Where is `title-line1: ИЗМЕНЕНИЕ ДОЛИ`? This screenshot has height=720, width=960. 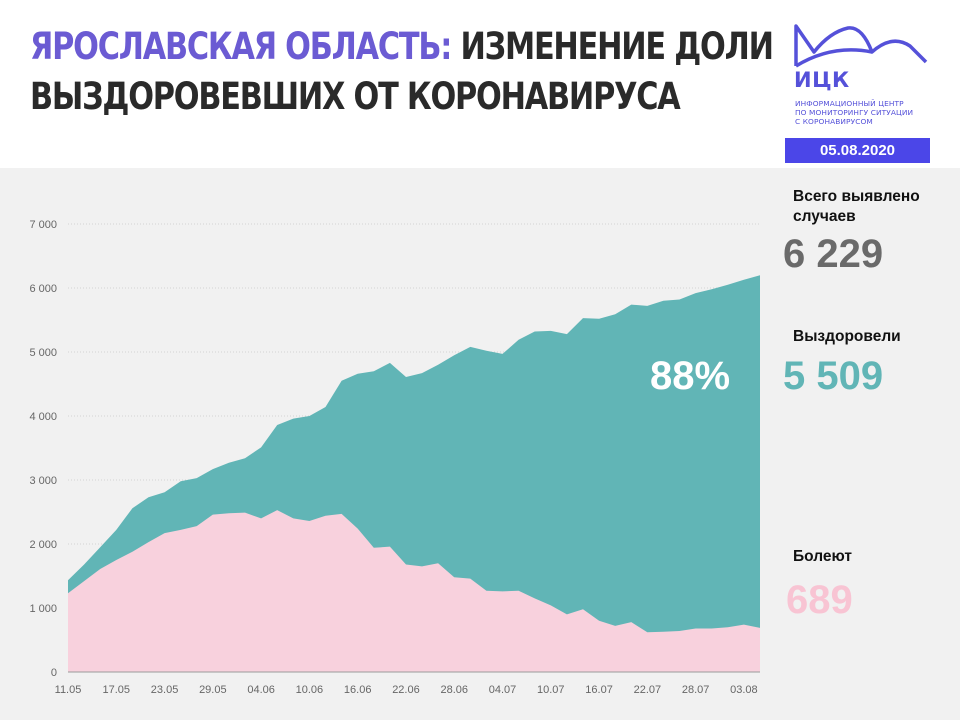
title-line1: ИЗМЕНЕНИЕ ДОЛИ is located at coordinates (612, 46).